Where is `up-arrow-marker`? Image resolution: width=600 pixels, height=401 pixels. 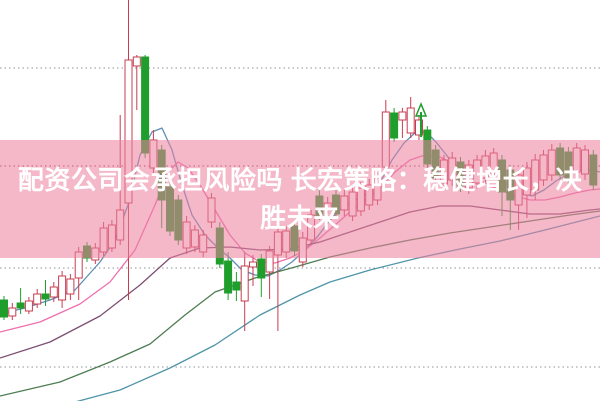
up-arrow-marker is located at coordinates (421, 119).